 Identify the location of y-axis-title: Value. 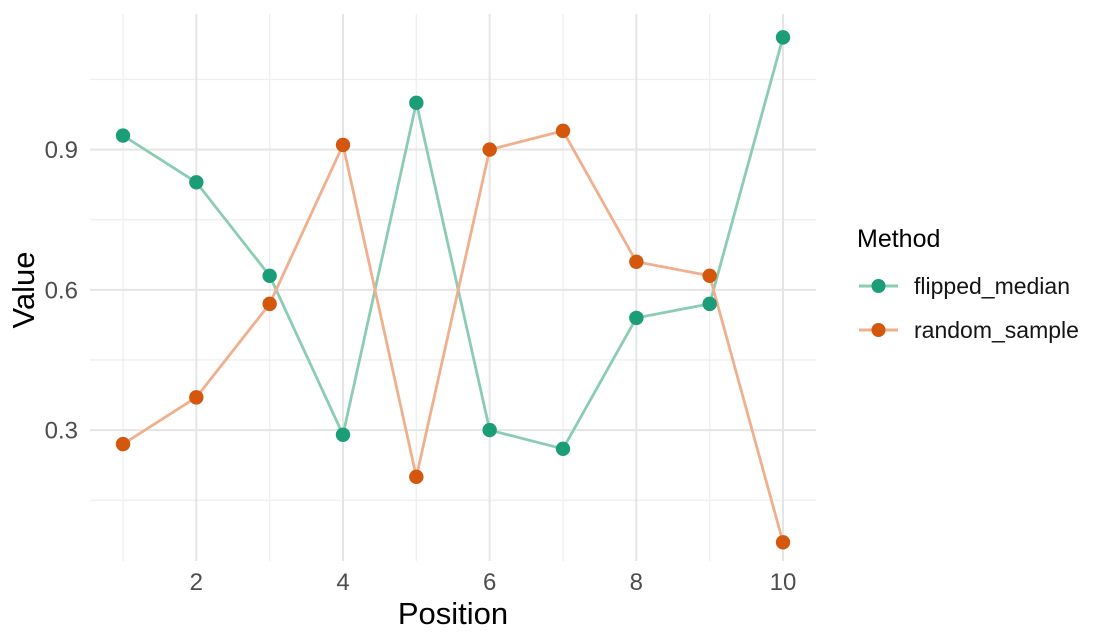
(23, 290).